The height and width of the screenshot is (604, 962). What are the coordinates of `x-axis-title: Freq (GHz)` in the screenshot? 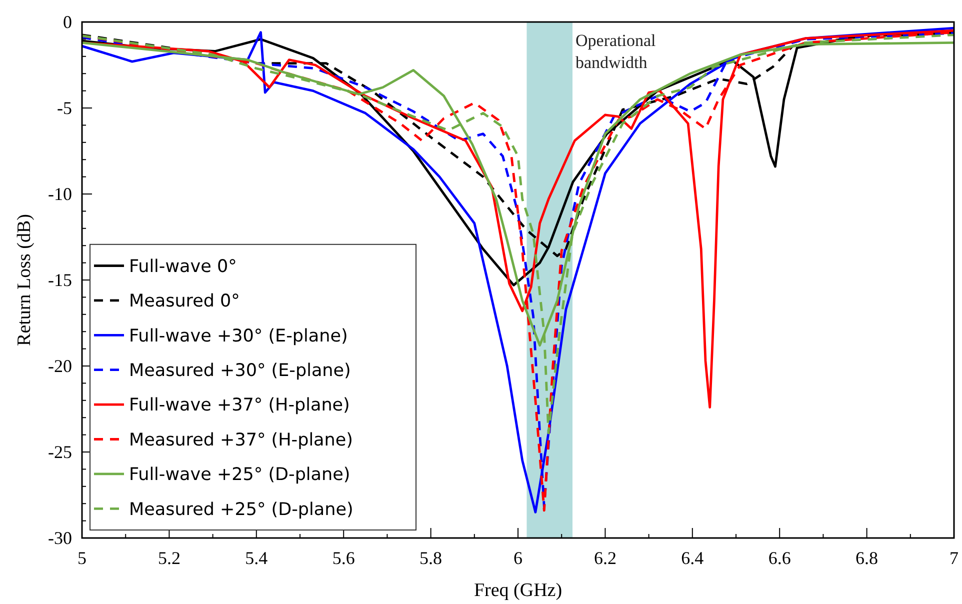 It's located at (518, 590).